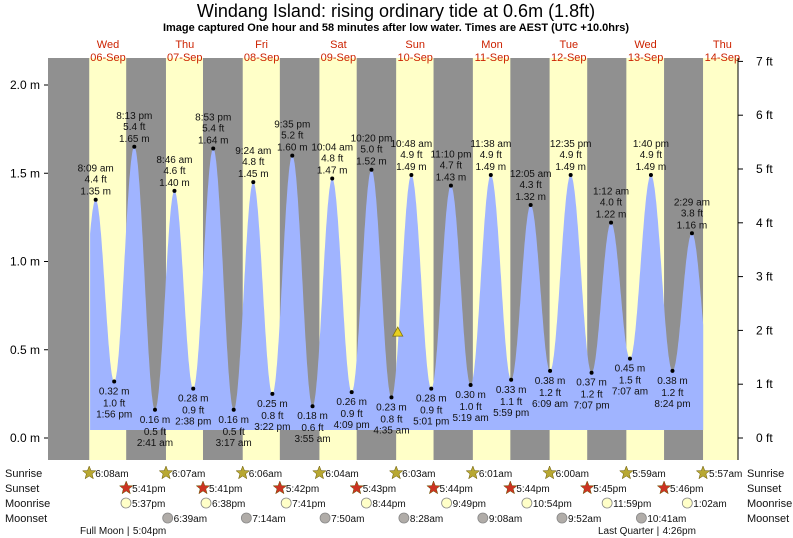 This screenshot has width=793, height=538. Describe the element at coordinates (391, 407) in the screenshot. I see `low-tide-label: 0.23 m` at that location.